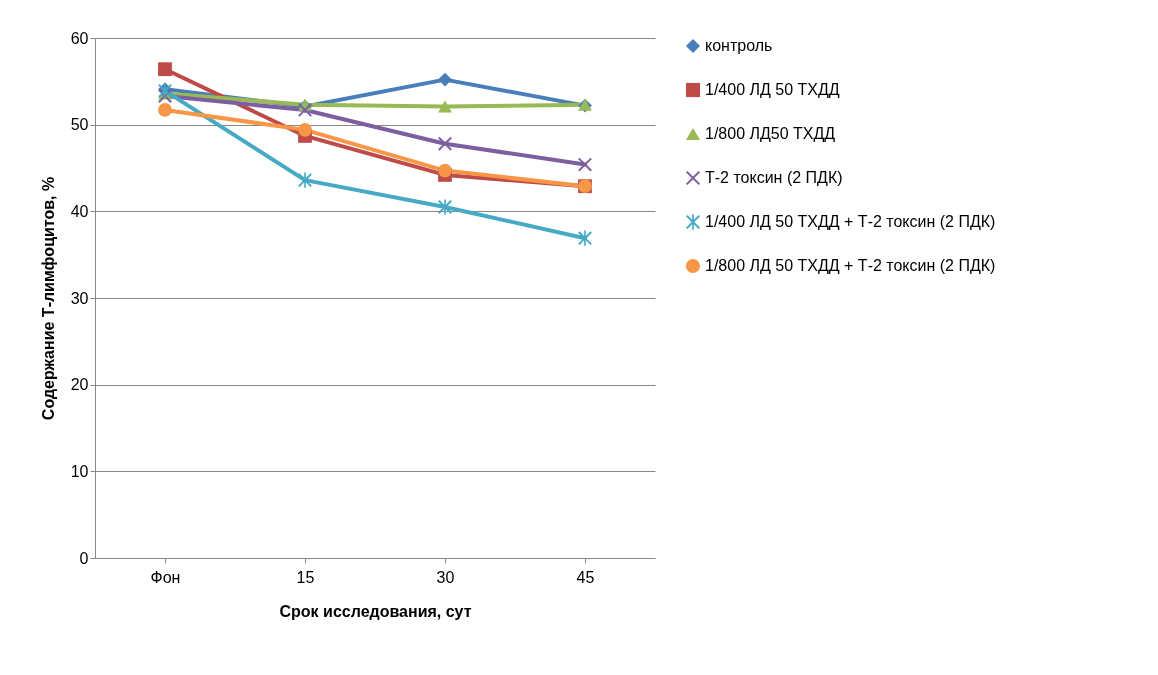  What do you see at coordinates (165, 577) in the screenshot?
I see `x-tick-label: Фон` at bounding box center [165, 577].